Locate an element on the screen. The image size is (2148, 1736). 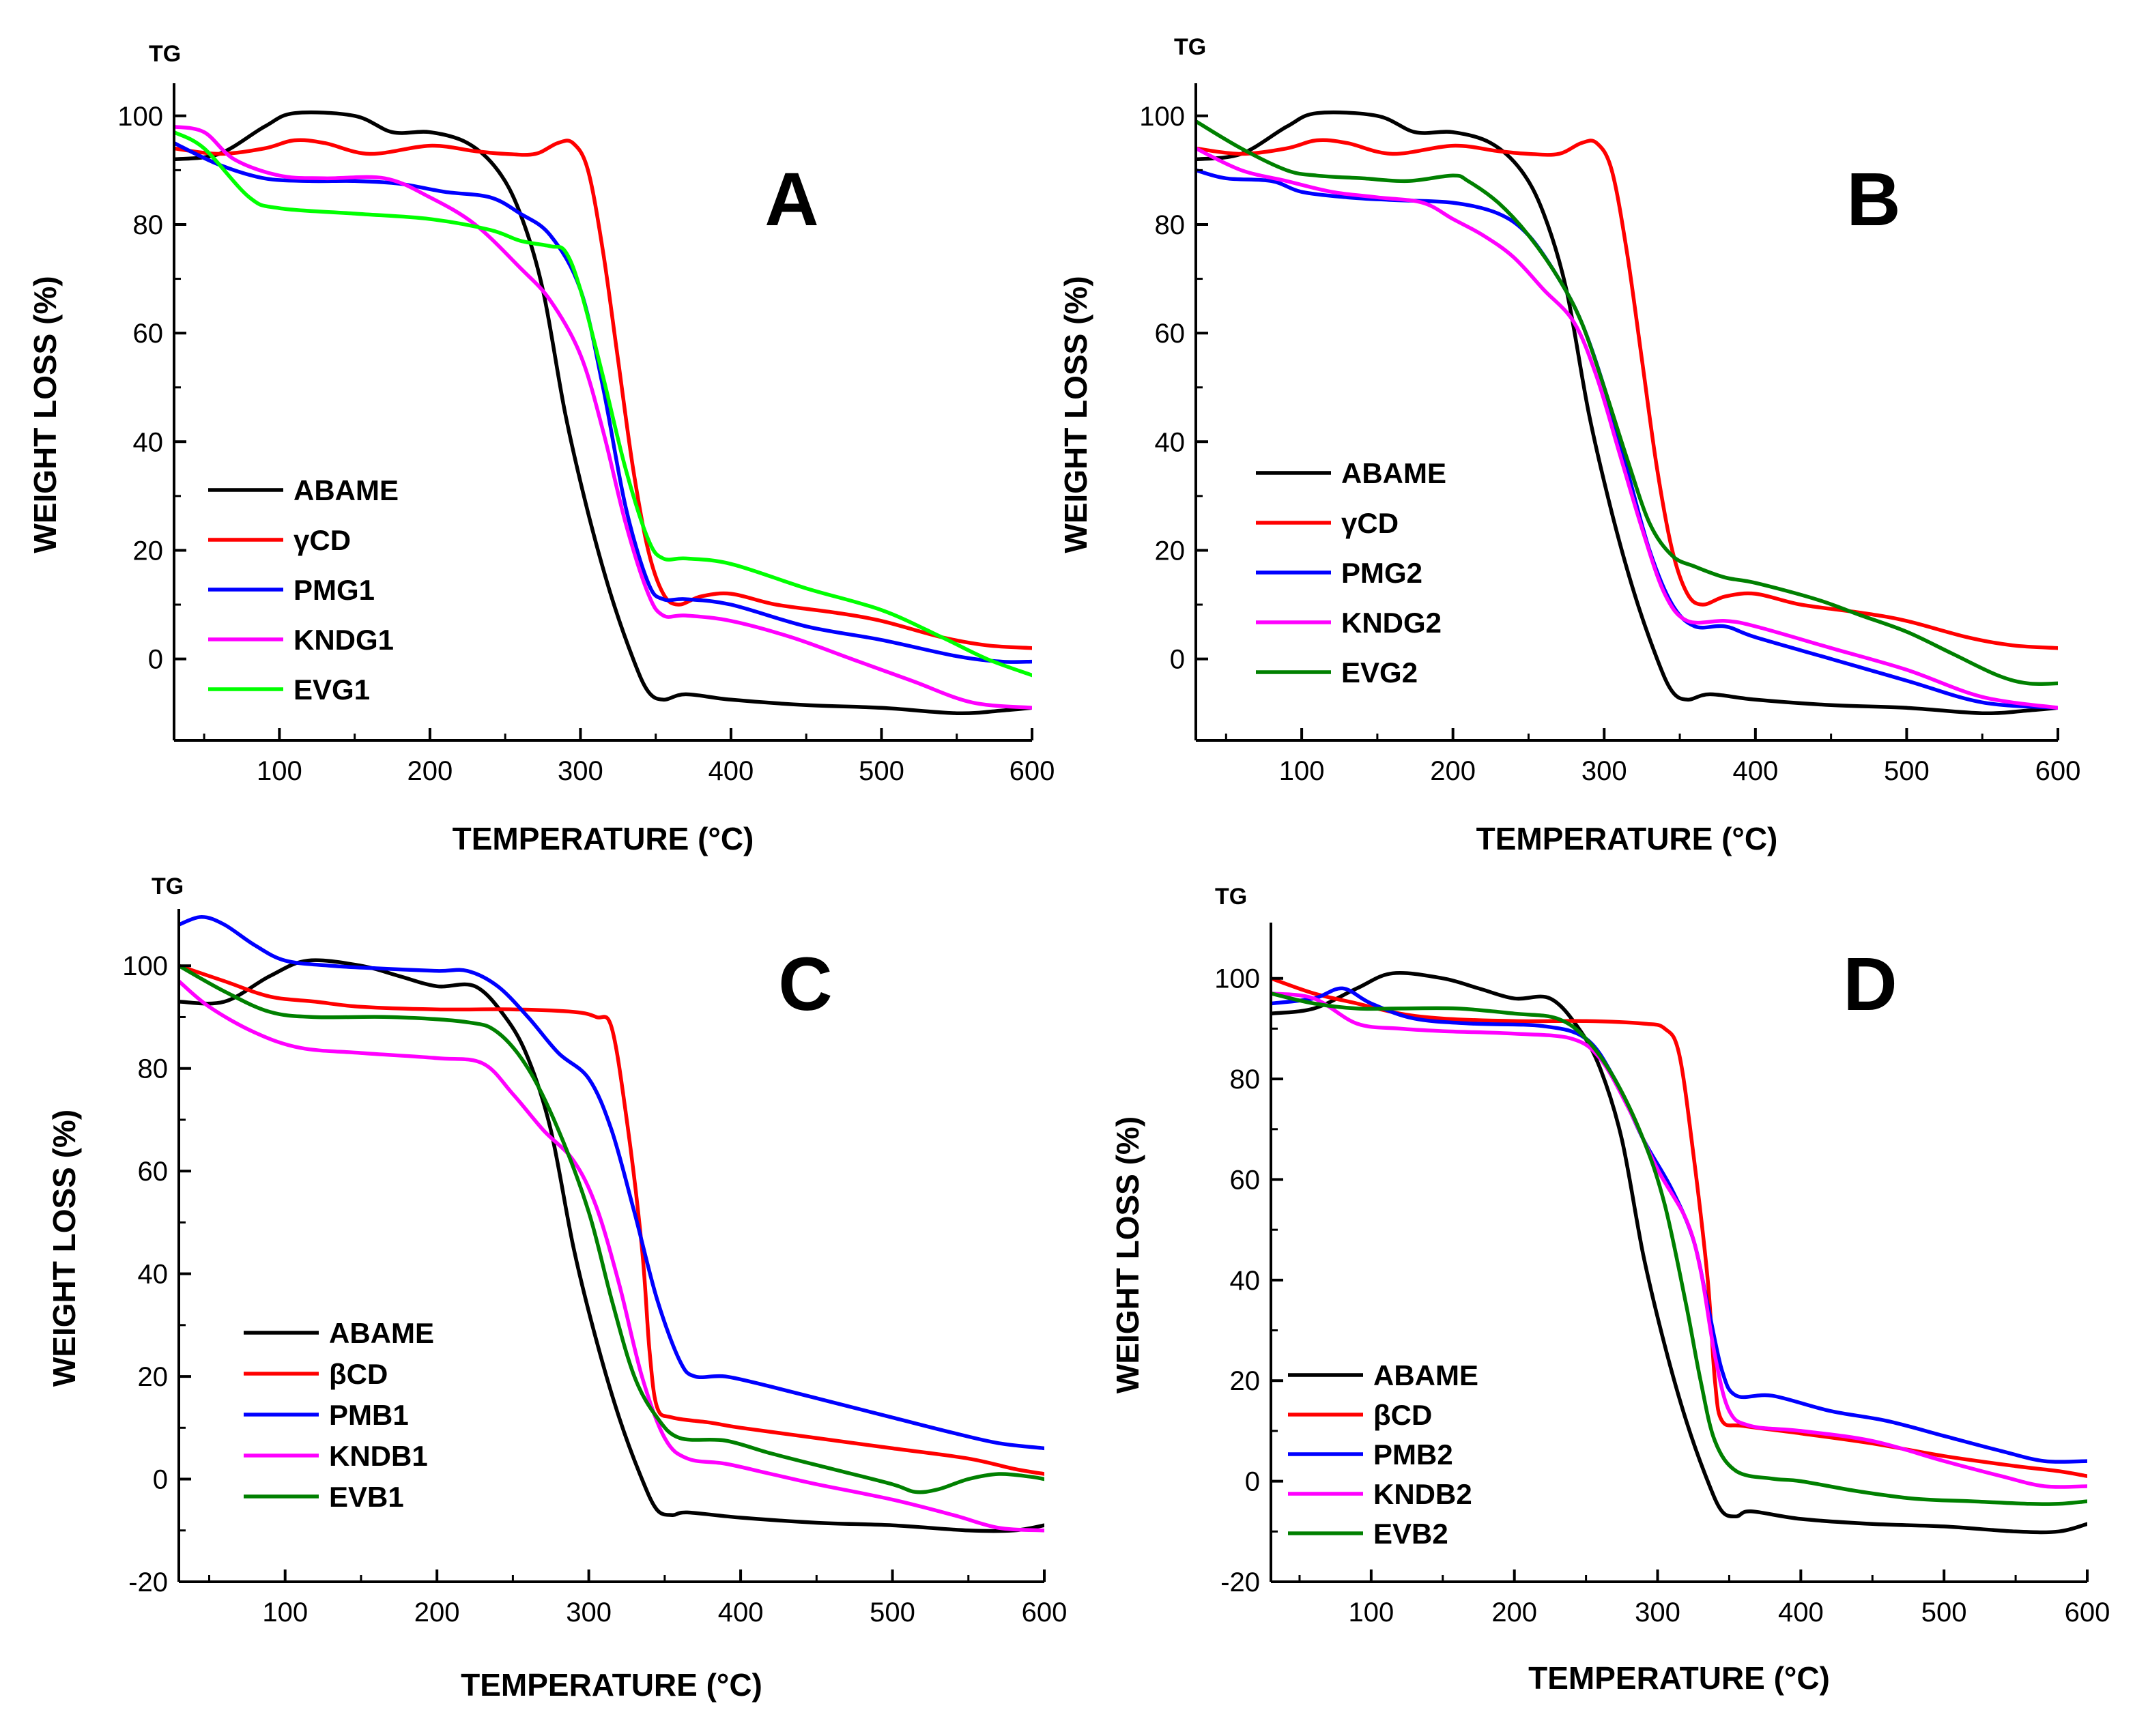
series-line-EVG2 is located at coordinates (1627, 402).